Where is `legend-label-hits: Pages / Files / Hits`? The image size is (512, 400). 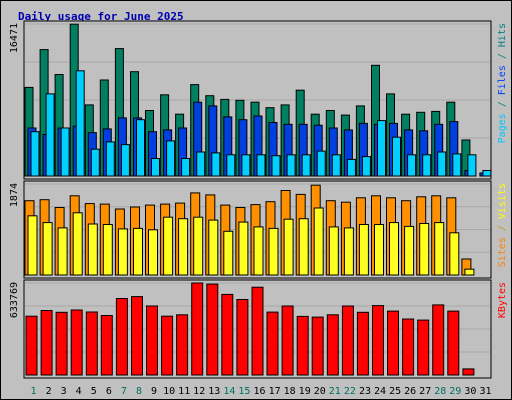
legend-label-hits: Pages / Files / Hits is located at coordinates (502, 83).